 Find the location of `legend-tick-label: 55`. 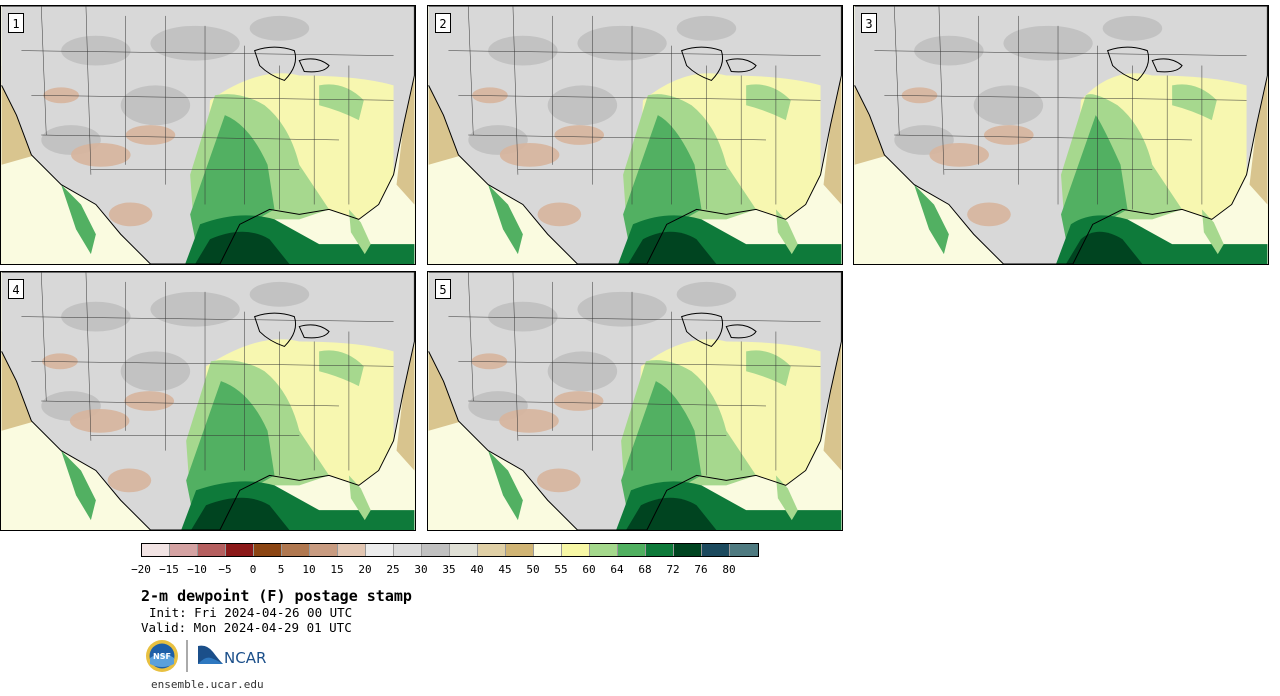

legend-tick-label: 55 is located at coordinates (561, 569).